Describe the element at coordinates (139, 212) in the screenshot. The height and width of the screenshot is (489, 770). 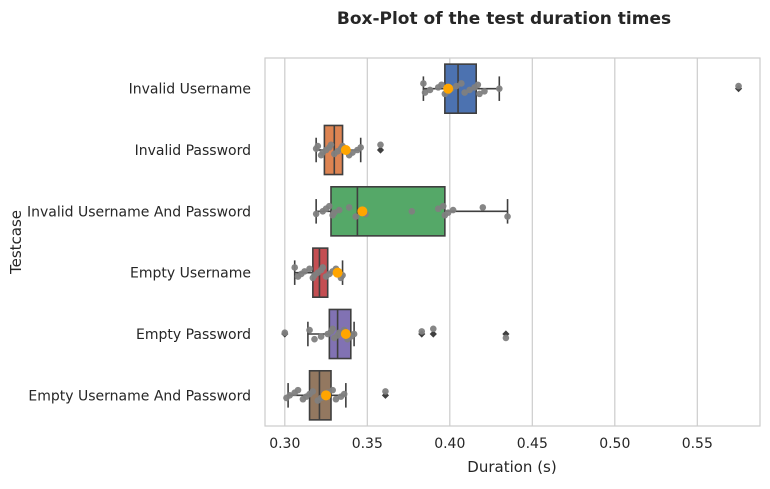
I see `y-tick-label: Invalid Username And Password` at that location.